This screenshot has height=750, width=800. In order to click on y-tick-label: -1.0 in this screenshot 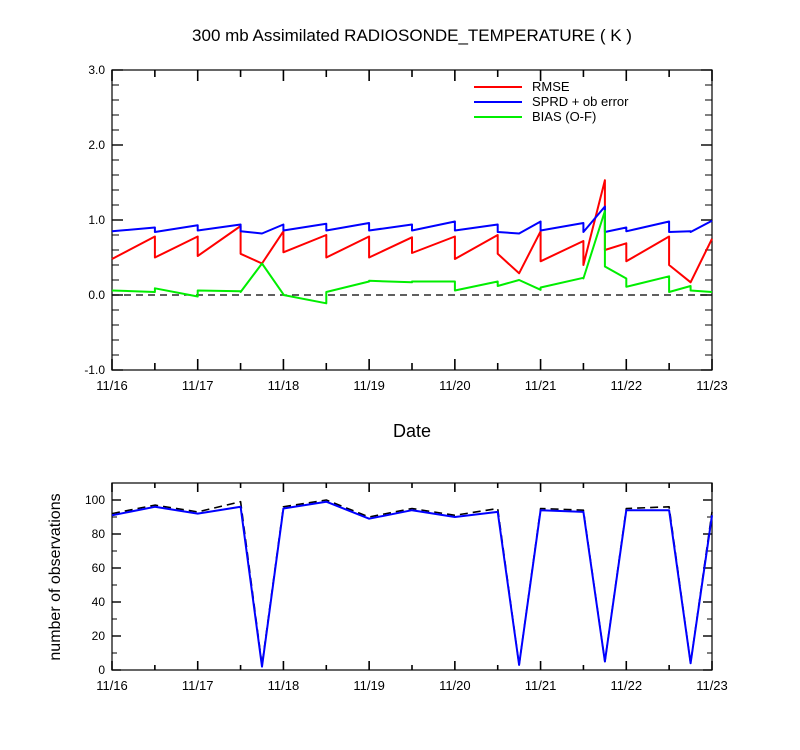, I will do `click(94, 370)`.